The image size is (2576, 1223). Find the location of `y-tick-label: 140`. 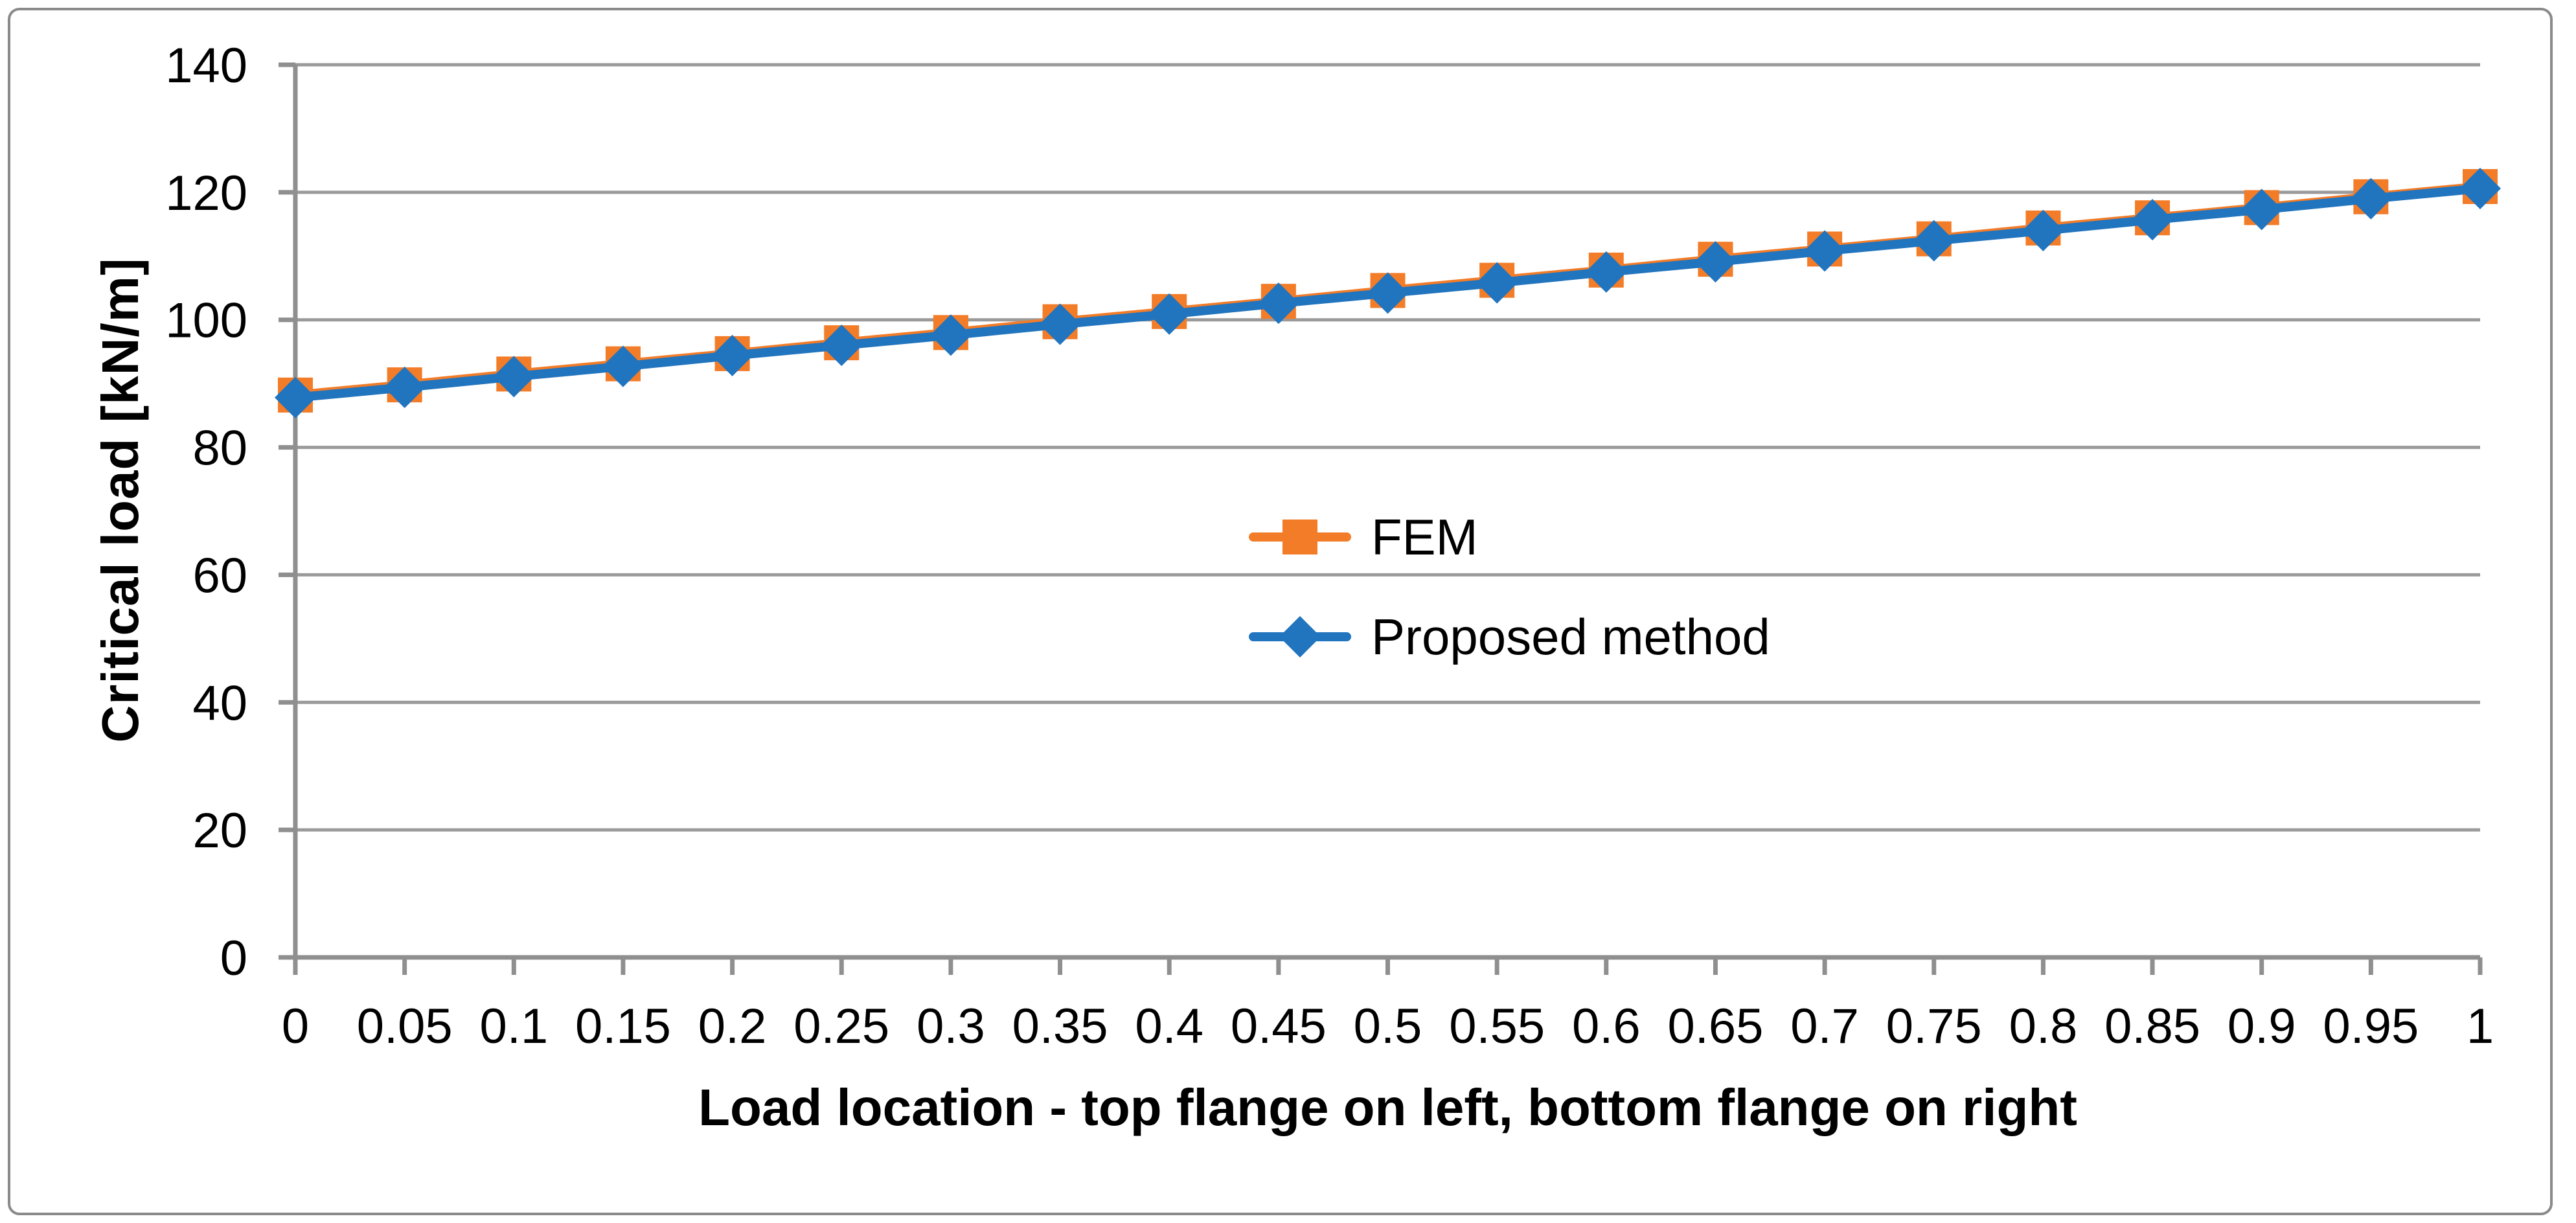

y-tick-label: 140 is located at coordinates (206, 65).